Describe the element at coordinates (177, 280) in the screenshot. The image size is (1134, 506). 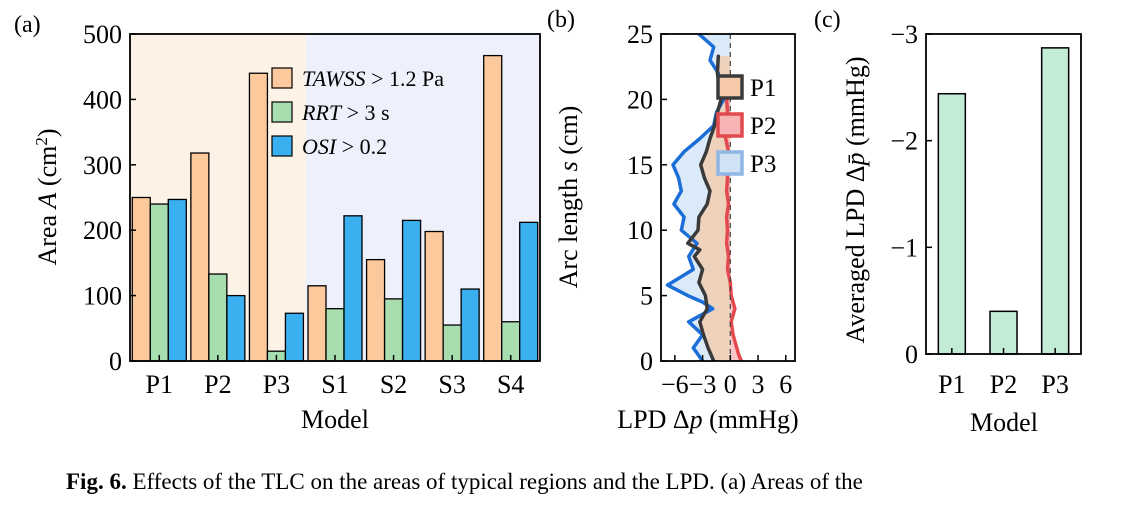
I see `bar-osi-p1` at that location.